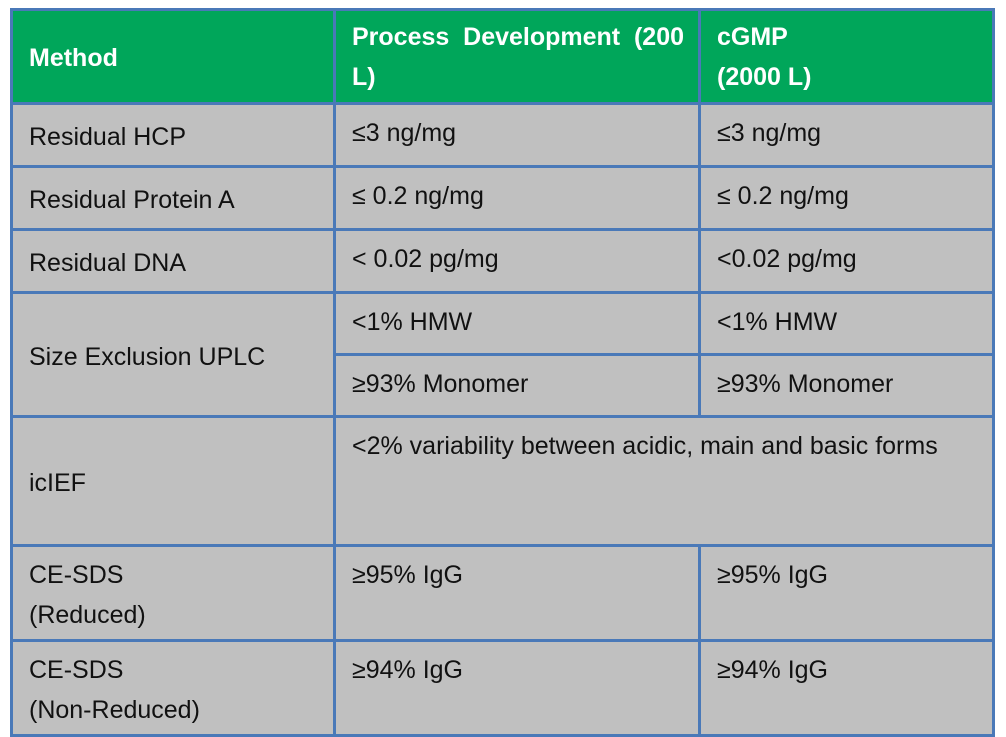 The image size is (1006, 737). I want to click on method-cell: icIEF, so click(173, 481).